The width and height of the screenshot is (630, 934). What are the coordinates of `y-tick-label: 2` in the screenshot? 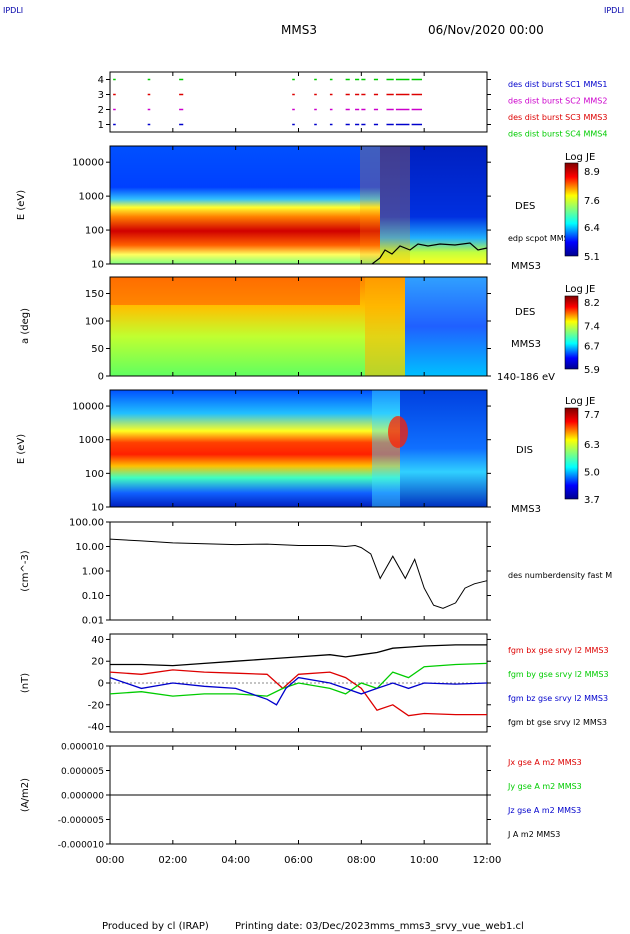 It's located at (101, 110).